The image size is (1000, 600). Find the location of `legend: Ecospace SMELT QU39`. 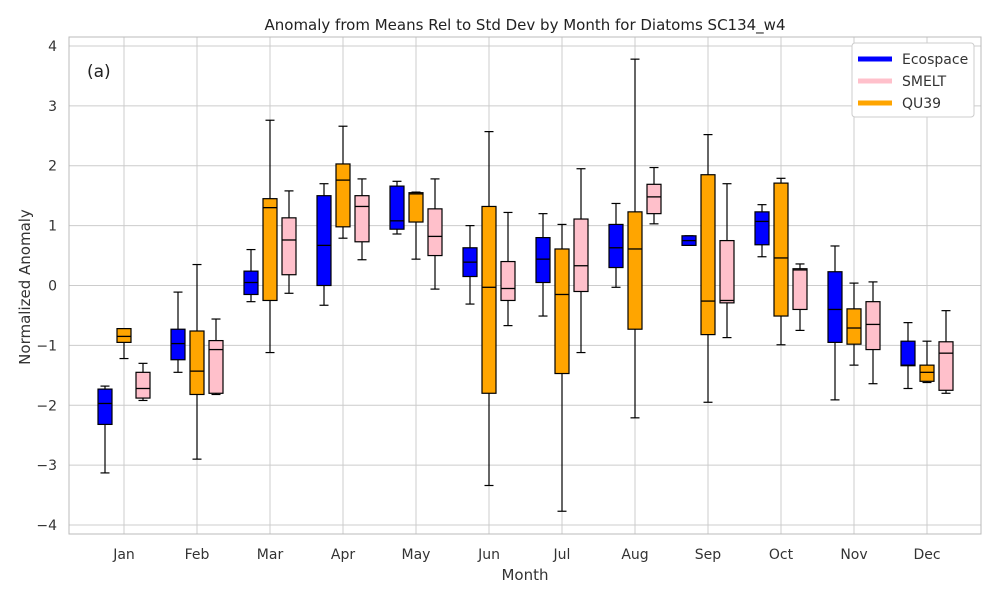

legend: Ecospace SMELT QU39 is located at coordinates (913, 80).